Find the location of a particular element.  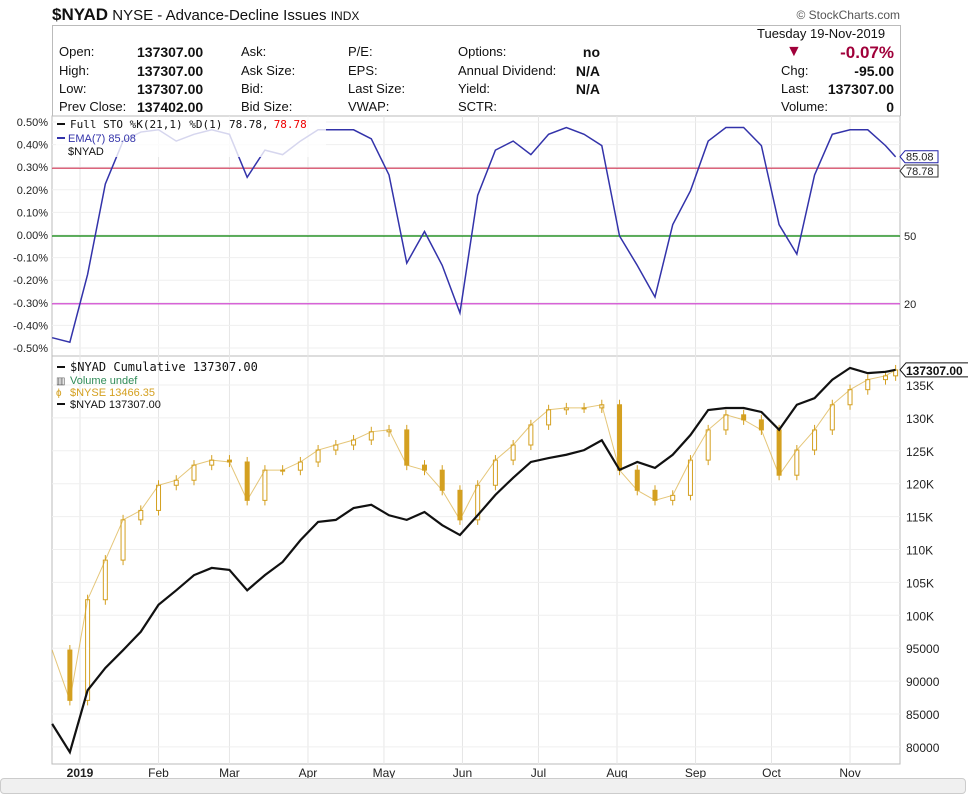

x-tick-label: Jun is located at coordinates (462, 773).